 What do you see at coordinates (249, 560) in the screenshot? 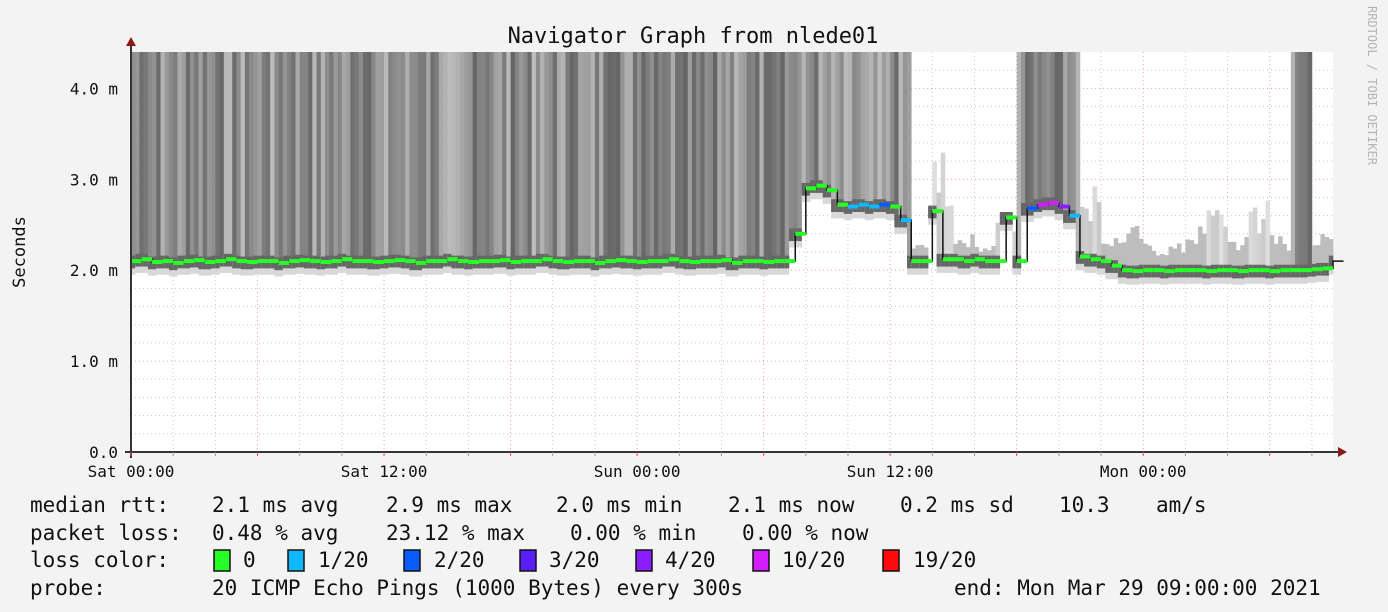
I see `loss-color-label: 0` at bounding box center [249, 560].